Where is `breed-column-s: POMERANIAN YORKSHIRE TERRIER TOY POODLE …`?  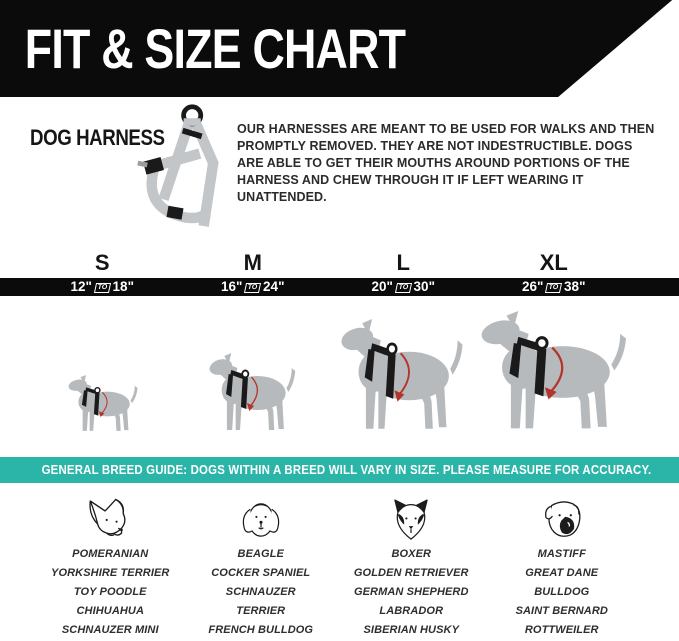 breed-column-s: POMERANIAN YORKSHIRE TERRIER TOY POODLE … is located at coordinates (110, 562).